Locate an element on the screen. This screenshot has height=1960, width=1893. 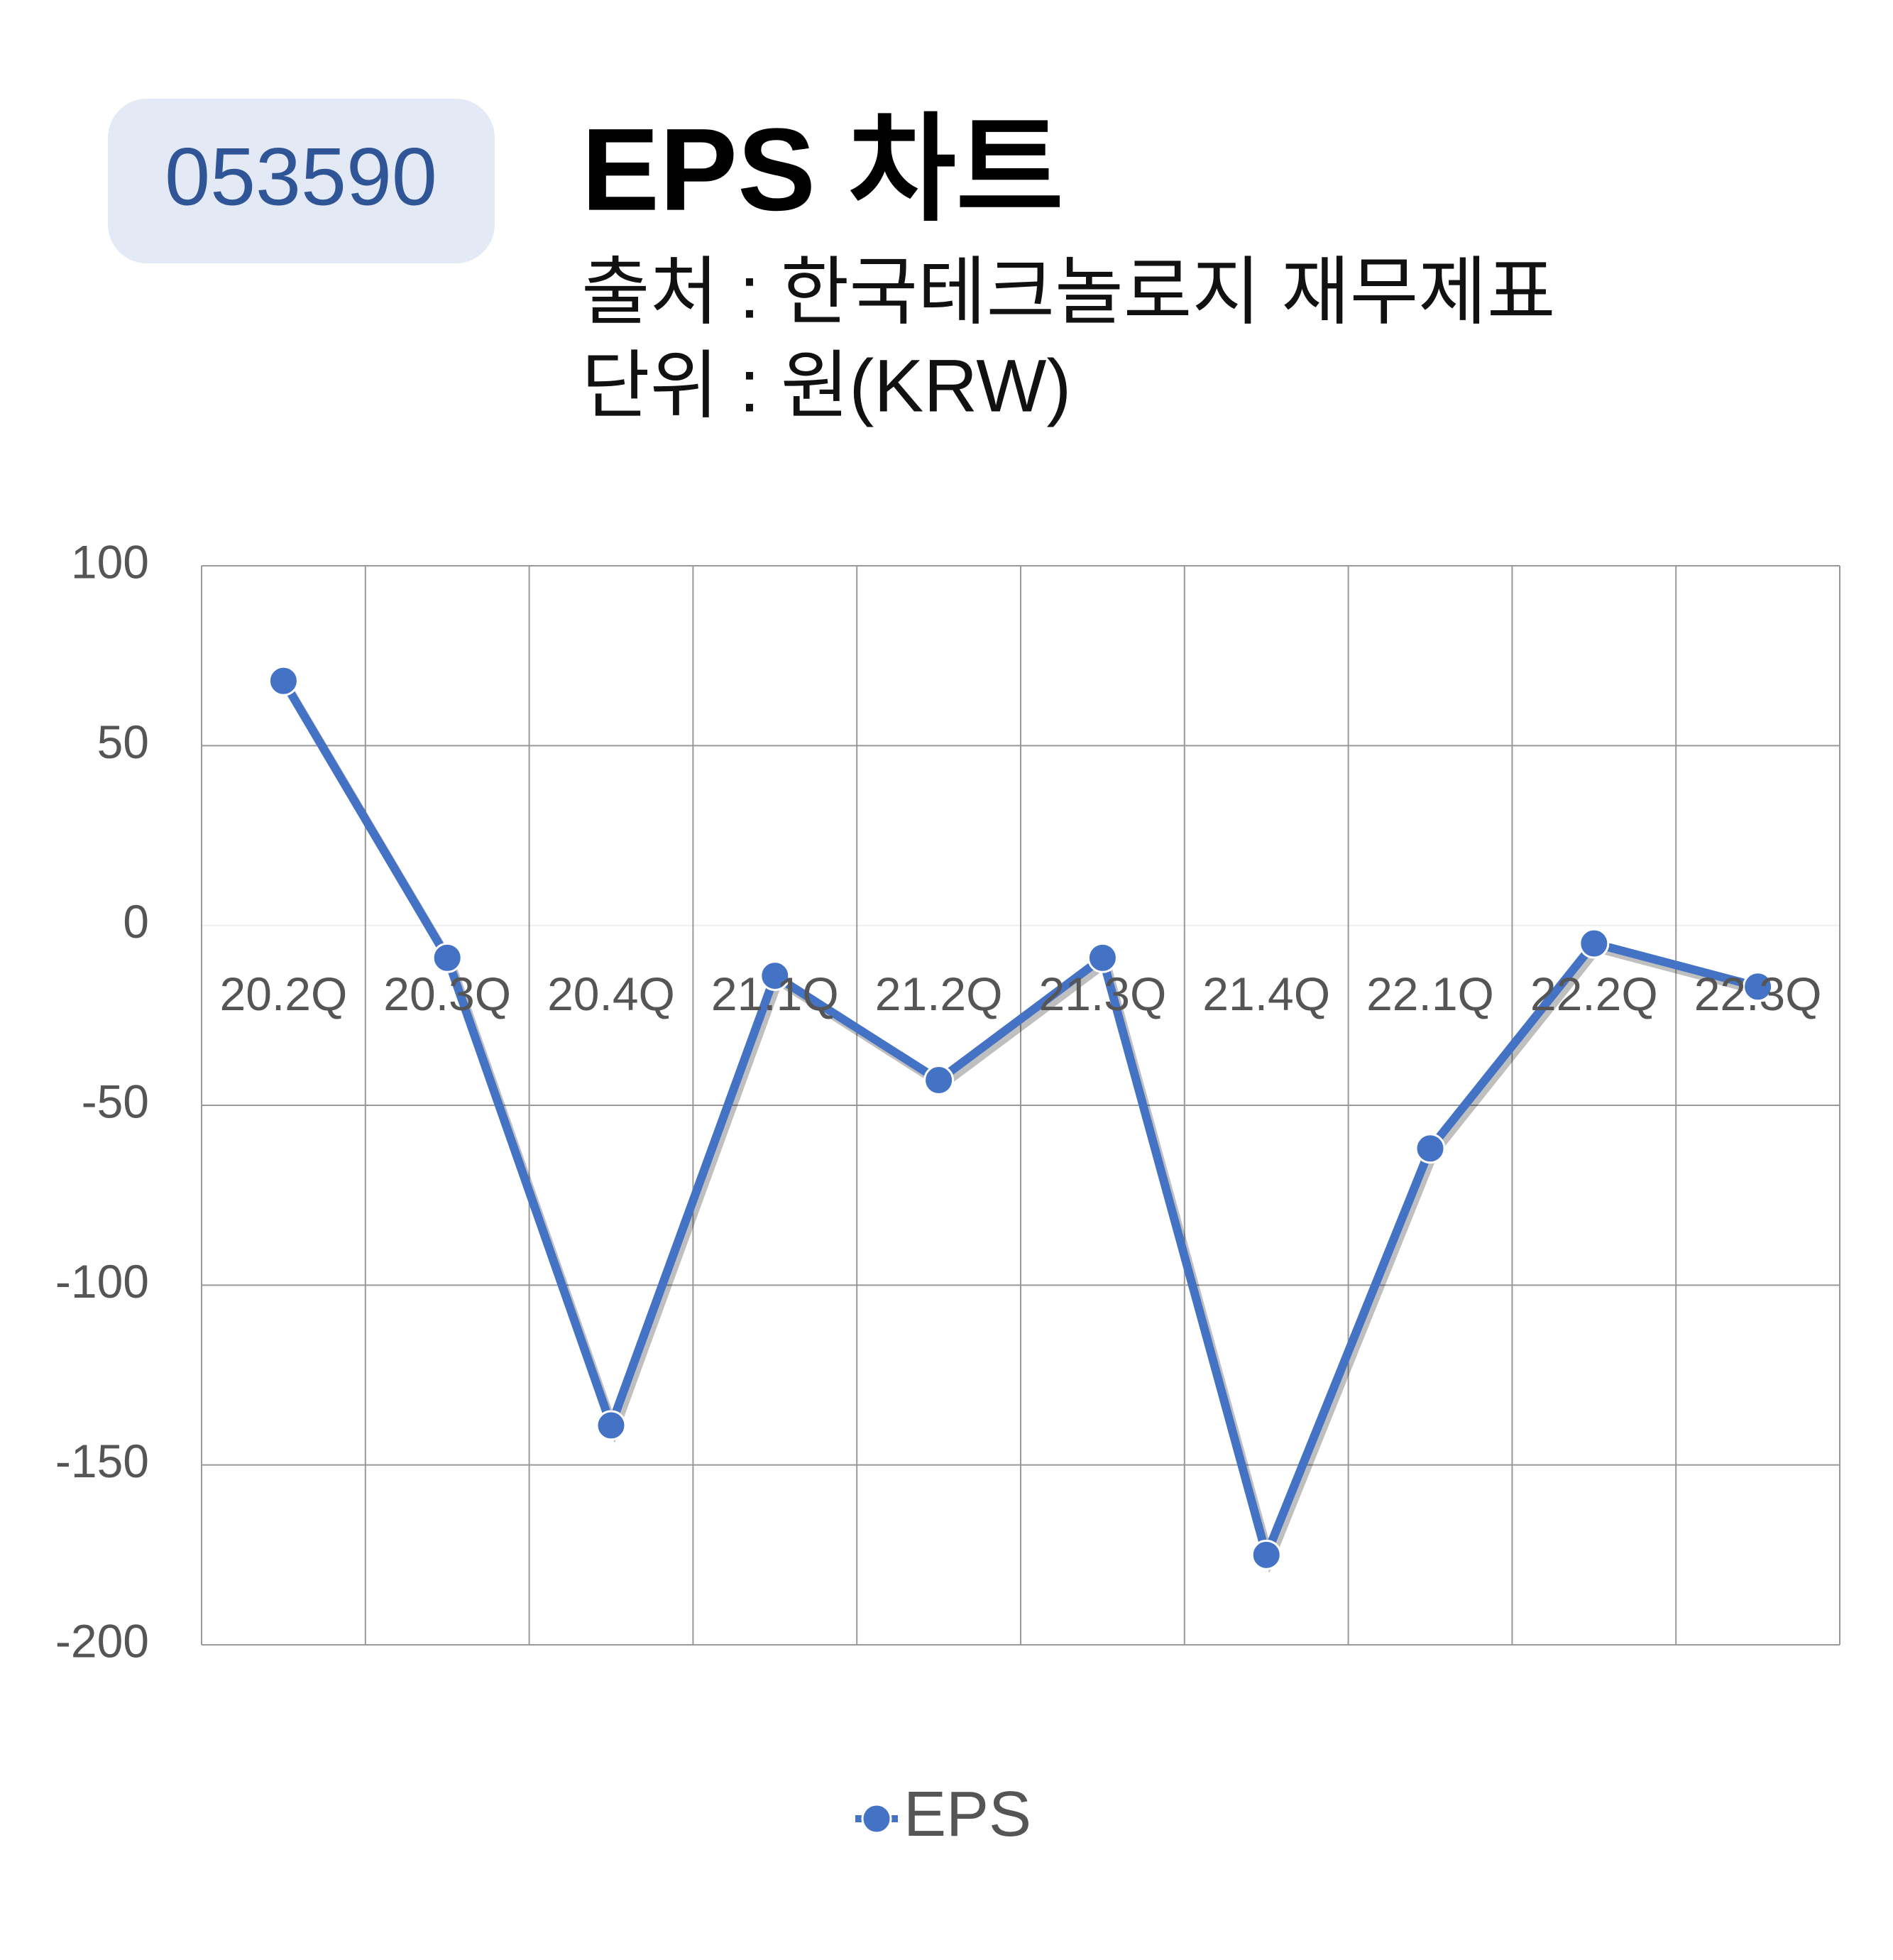
stock-code: 053590 is located at coordinates (301, 177).